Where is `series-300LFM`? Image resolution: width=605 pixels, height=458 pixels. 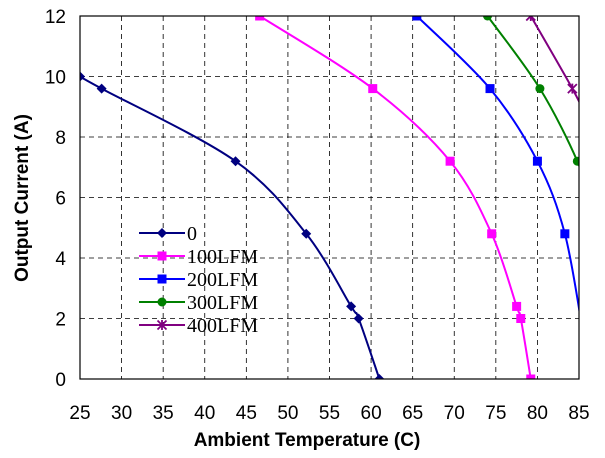
series-300LFM is located at coordinates (531, 92).